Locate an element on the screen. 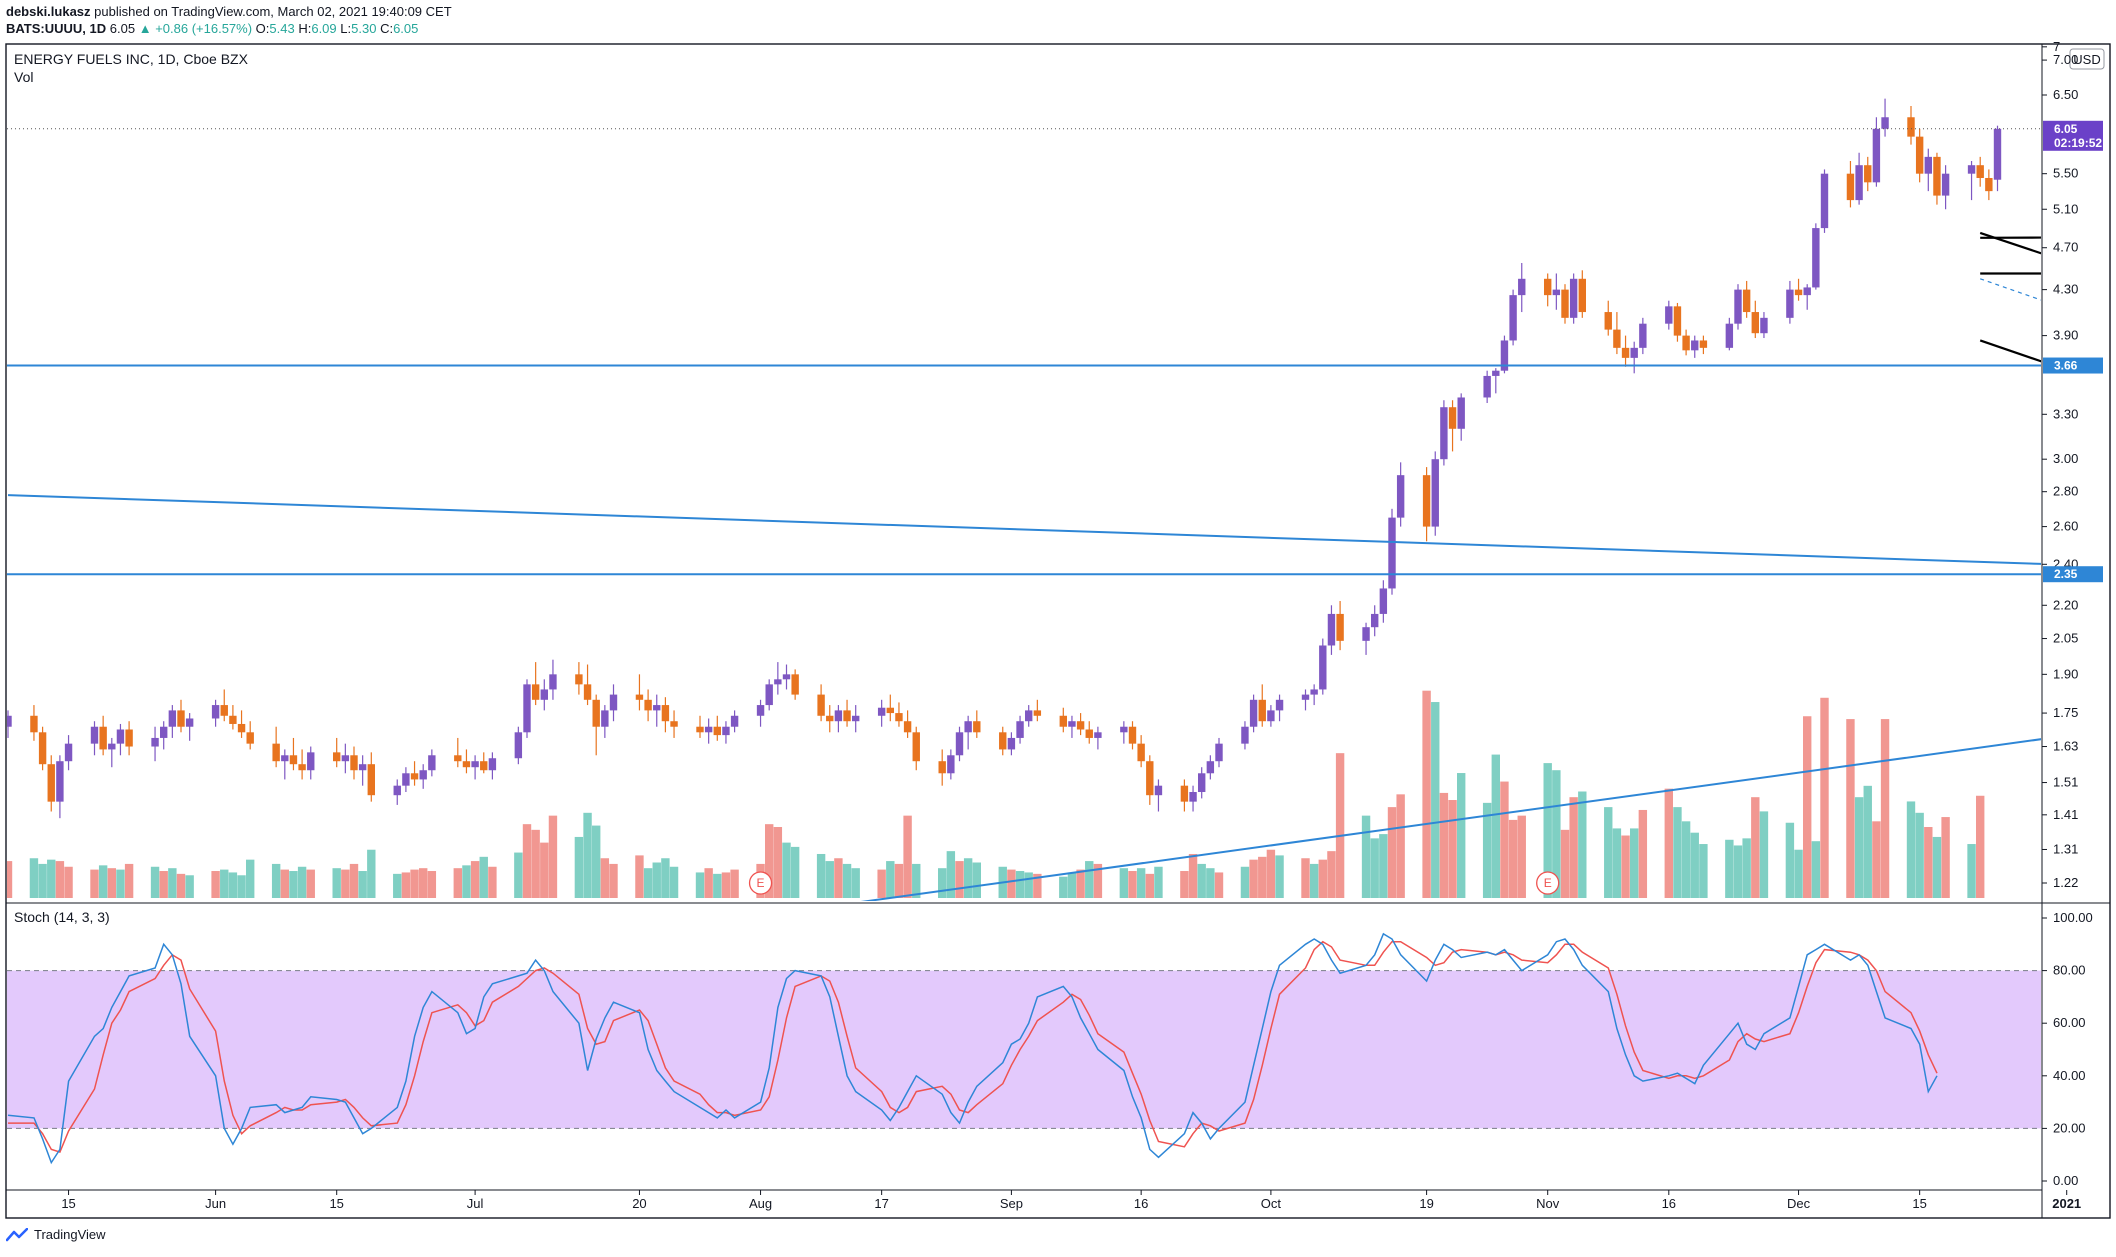  close-label: C: is located at coordinates (387, 28).